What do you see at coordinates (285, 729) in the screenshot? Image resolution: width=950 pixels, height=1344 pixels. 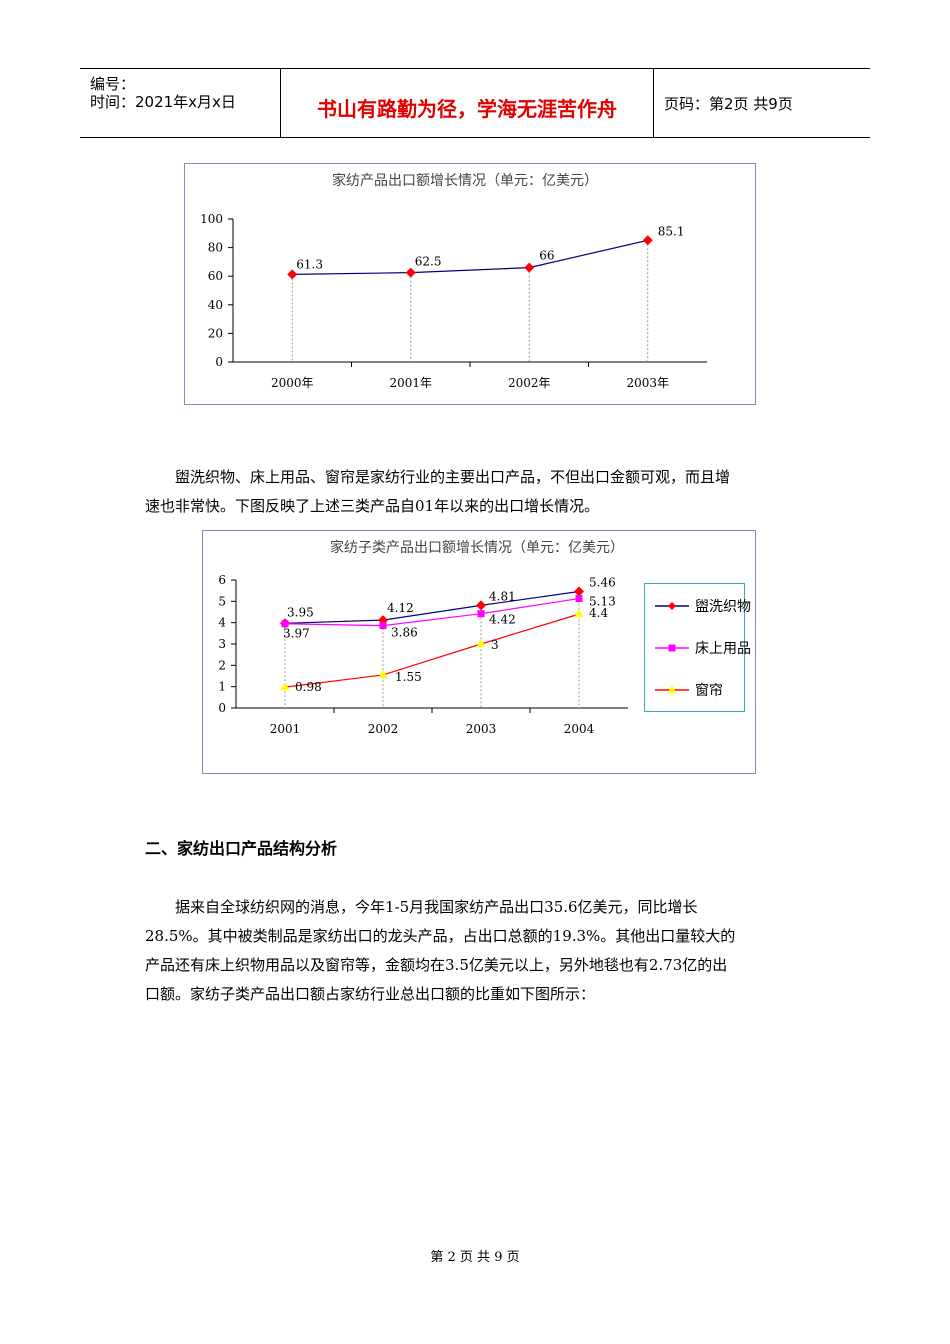 I see `x-tick-label: 2001` at bounding box center [285, 729].